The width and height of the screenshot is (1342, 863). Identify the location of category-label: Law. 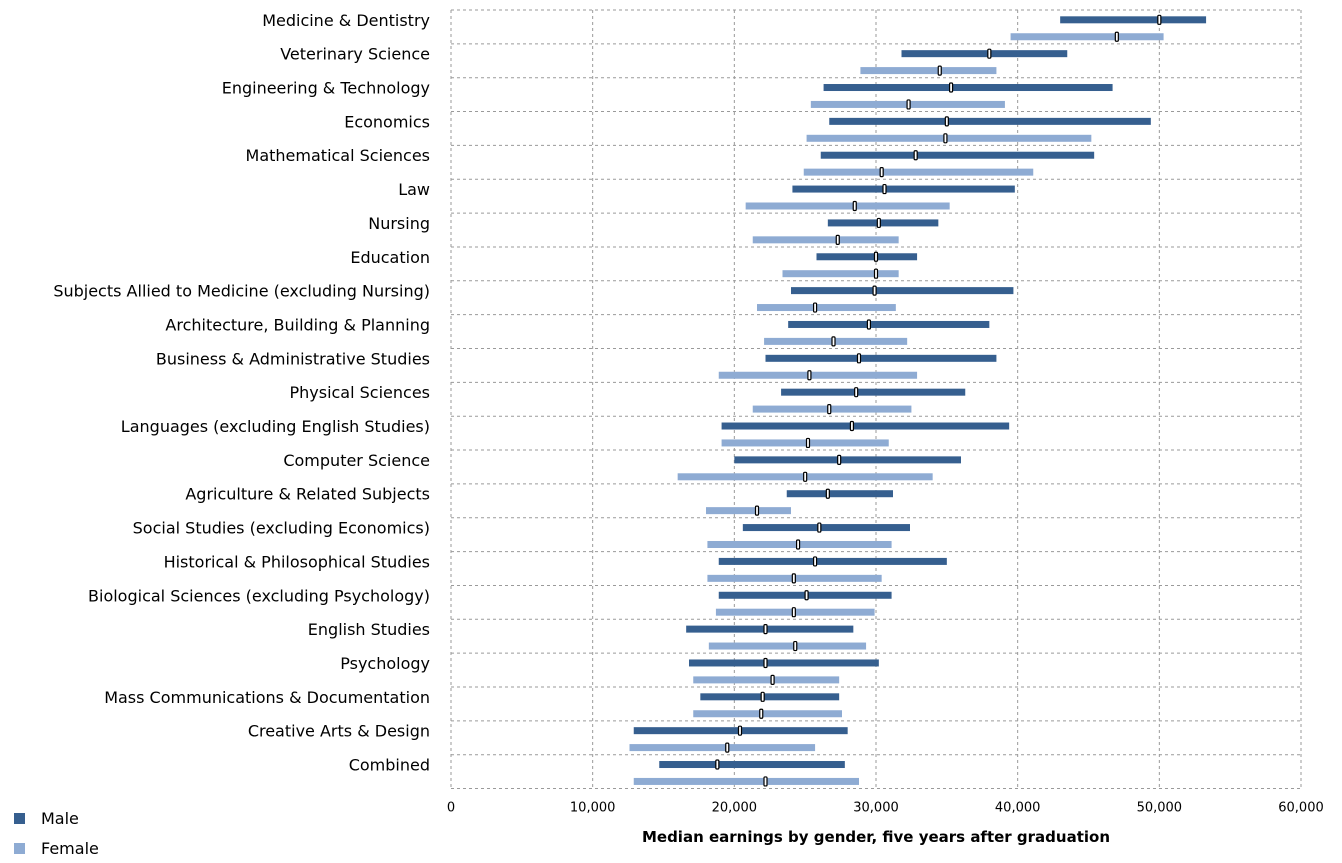
(414, 189).